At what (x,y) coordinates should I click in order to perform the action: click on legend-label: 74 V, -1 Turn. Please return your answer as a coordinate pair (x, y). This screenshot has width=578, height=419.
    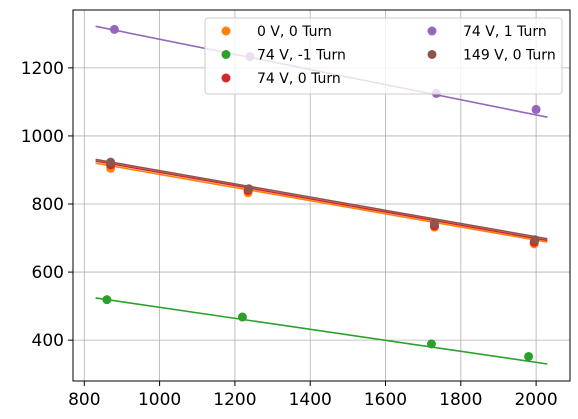
    Looking at the image, I should click on (301, 56).